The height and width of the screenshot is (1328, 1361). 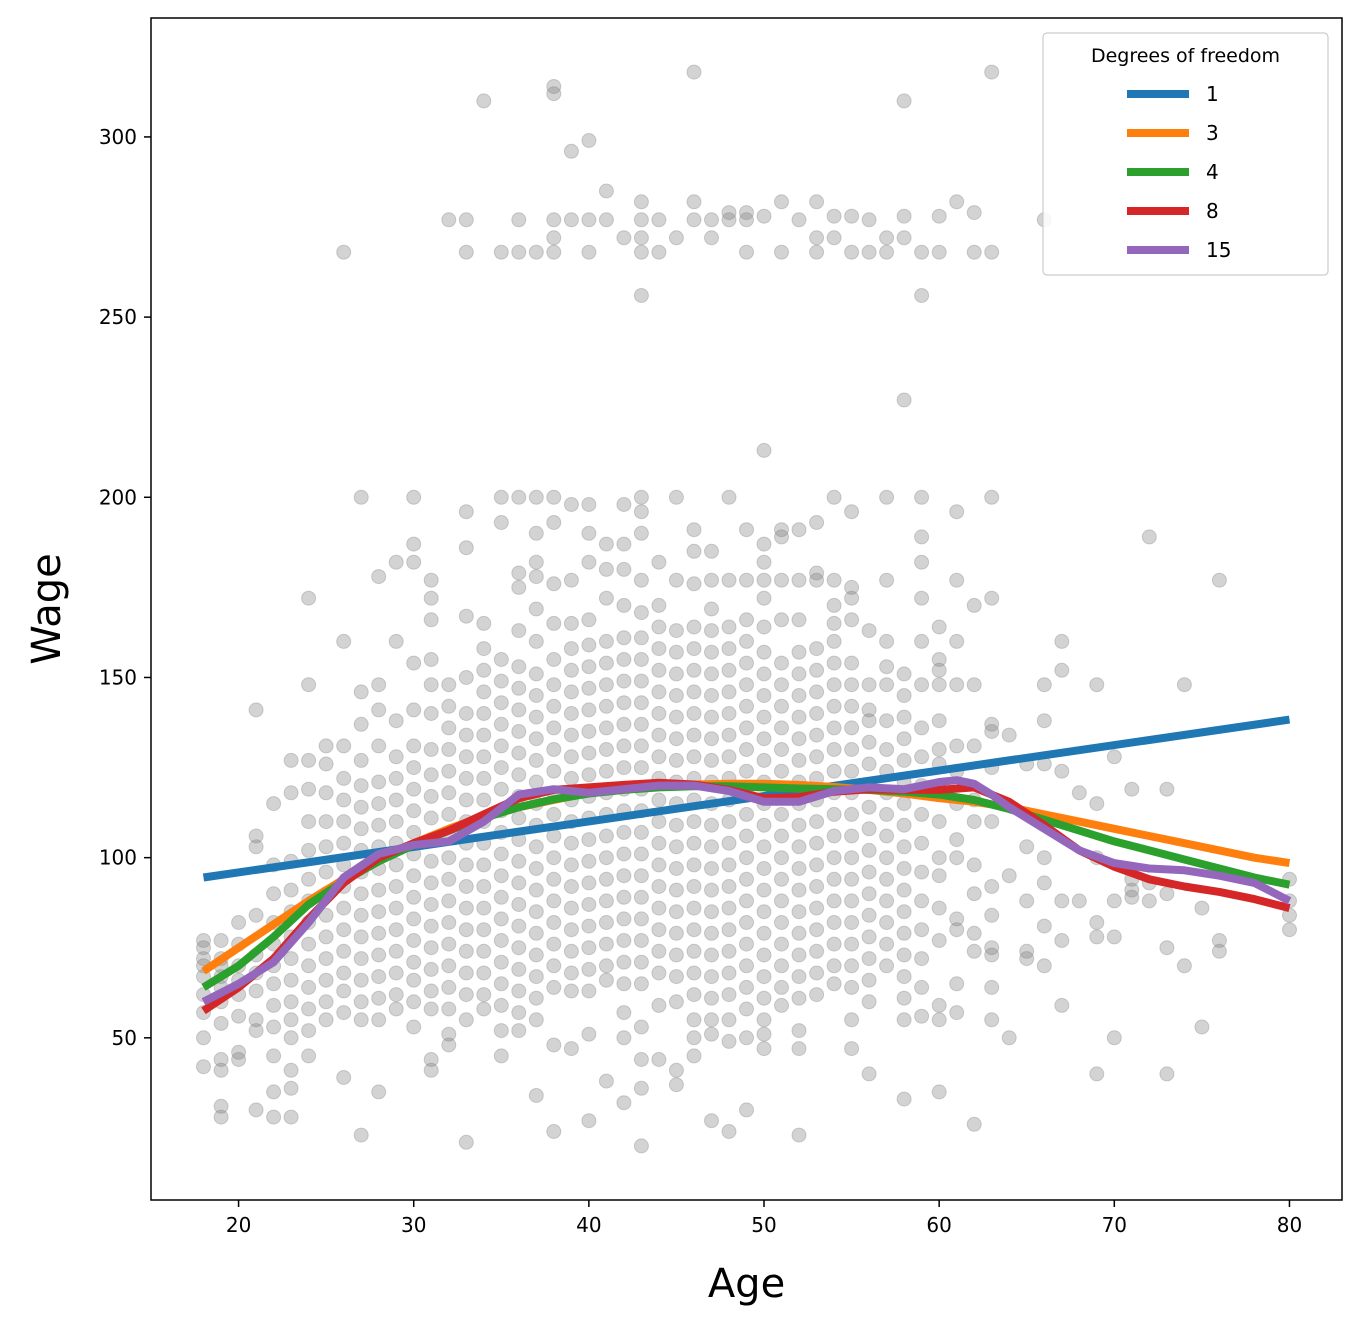 I want to click on legend-label-df-15: 15, so click(x=1218, y=250).